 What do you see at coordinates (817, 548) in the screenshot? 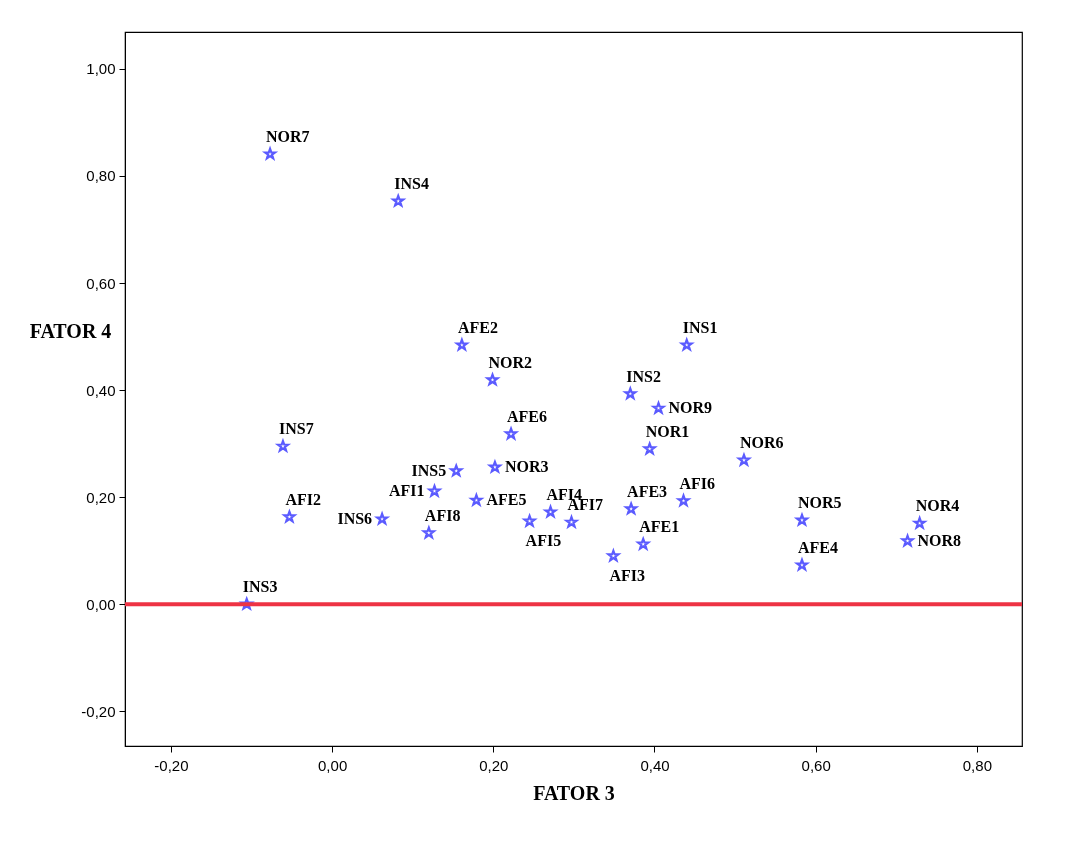
I see `annotation: AFE4` at bounding box center [817, 548].